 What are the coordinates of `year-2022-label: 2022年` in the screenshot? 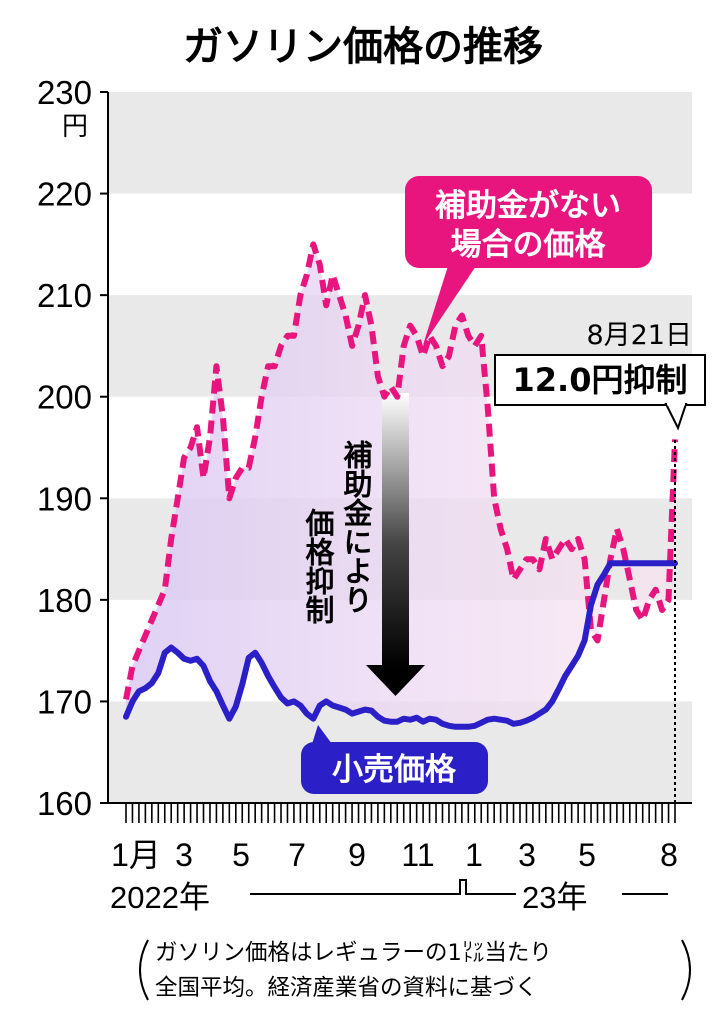 It's located at (160, 897).